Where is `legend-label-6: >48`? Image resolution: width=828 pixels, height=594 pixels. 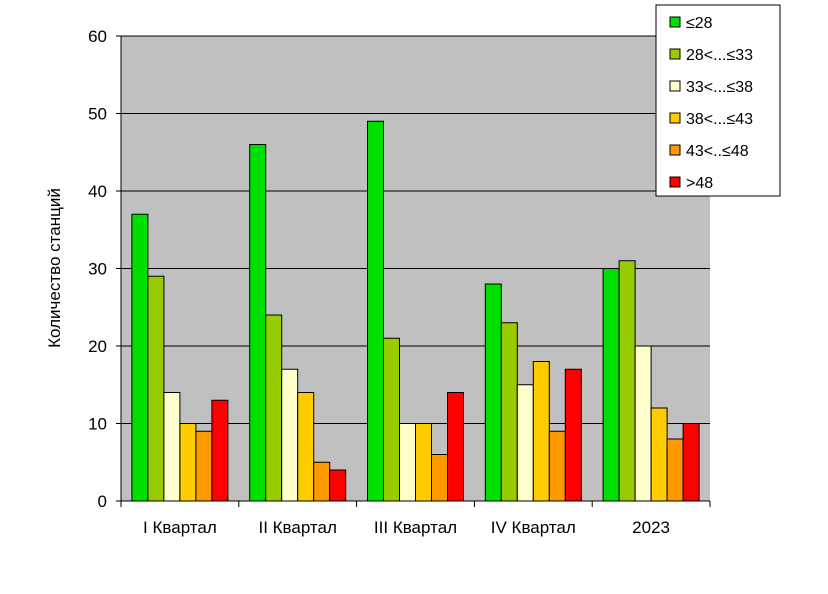
legend-label-6: >48 is located at coordinates (699, 183).